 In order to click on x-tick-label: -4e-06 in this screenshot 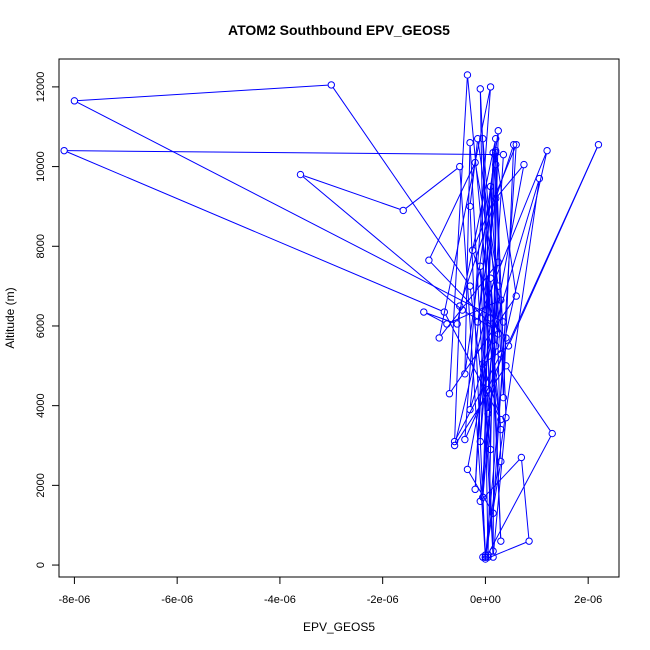, I will do `click(280, 600)`.